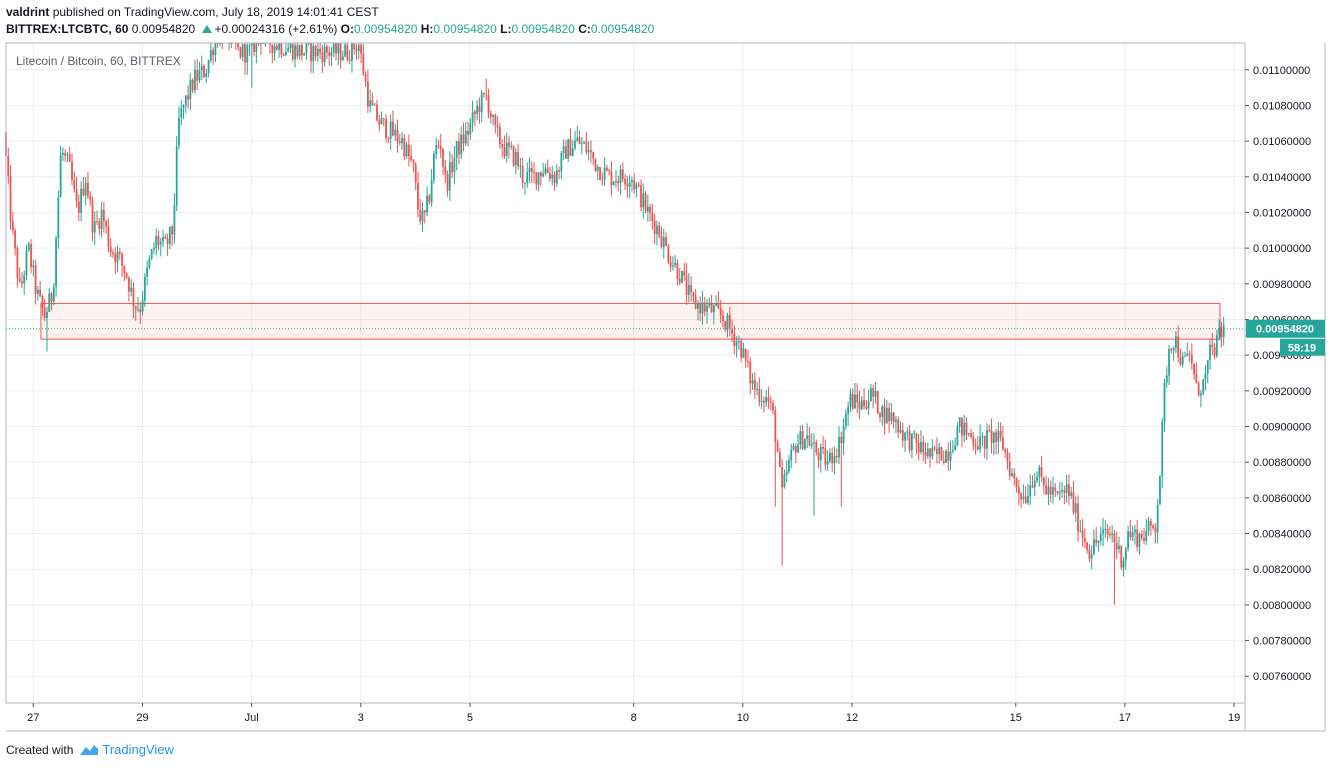 This screenshot has height=768, width=1331. Describe the element at coordinates (28, 12) in the screenshot. I see `author-name: valdrint` at that location.